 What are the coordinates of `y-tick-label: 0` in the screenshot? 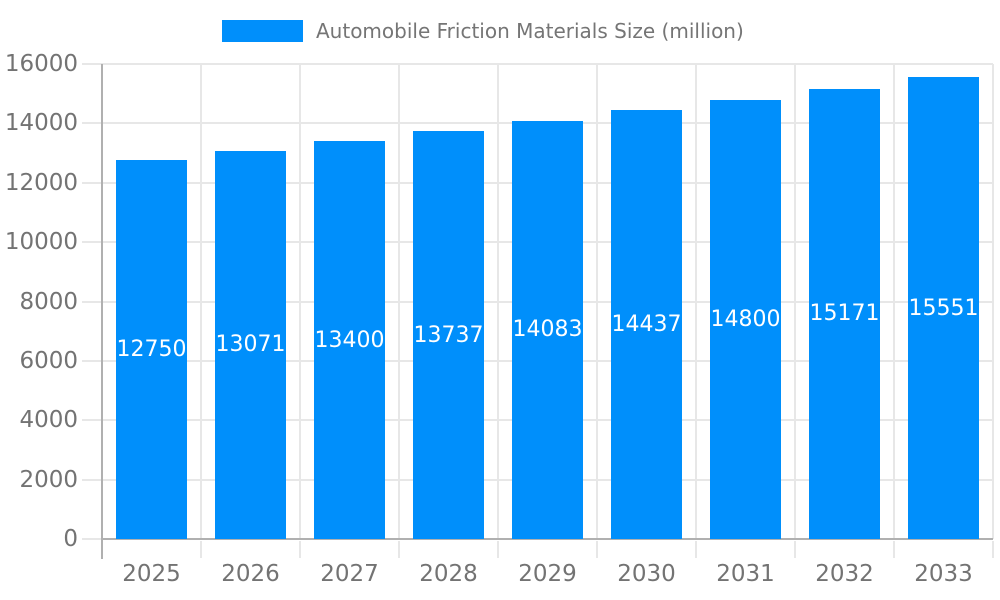 It's located at (70, 539).